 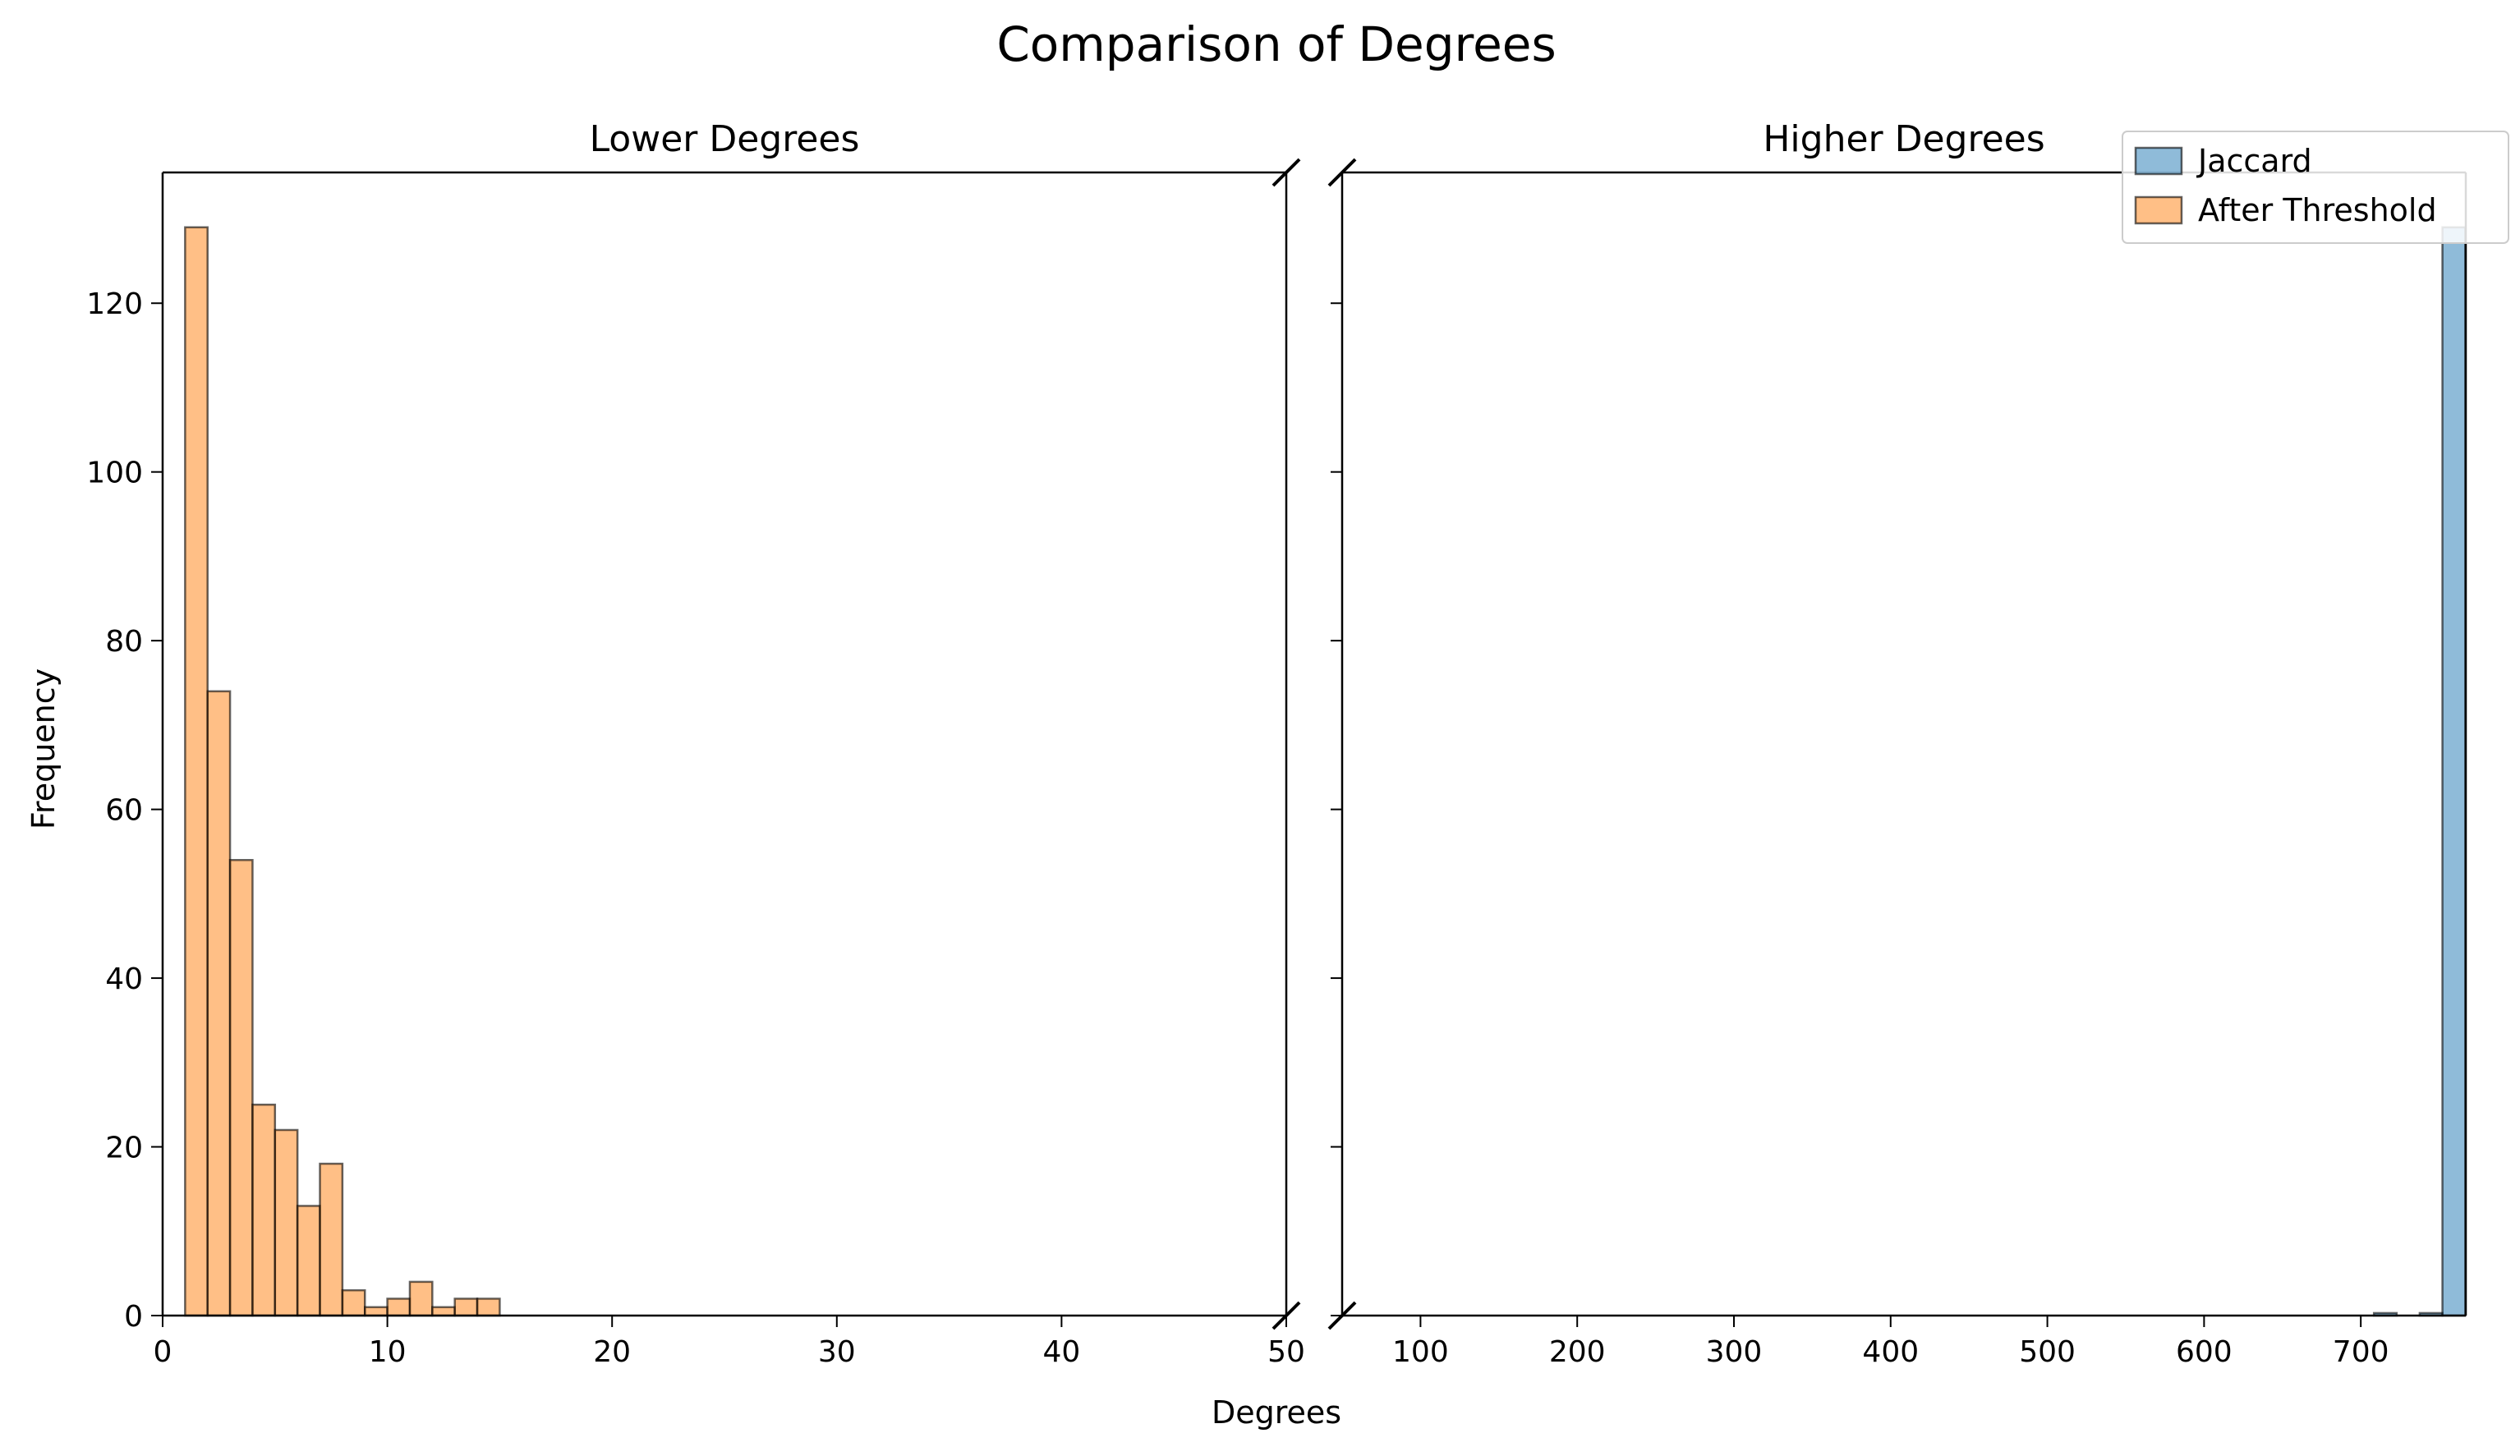 What do you see at coordinates (2158, 161) in the screenshot?
I see `legend-swatch-jaccard` at bounding box center [2158, 161].